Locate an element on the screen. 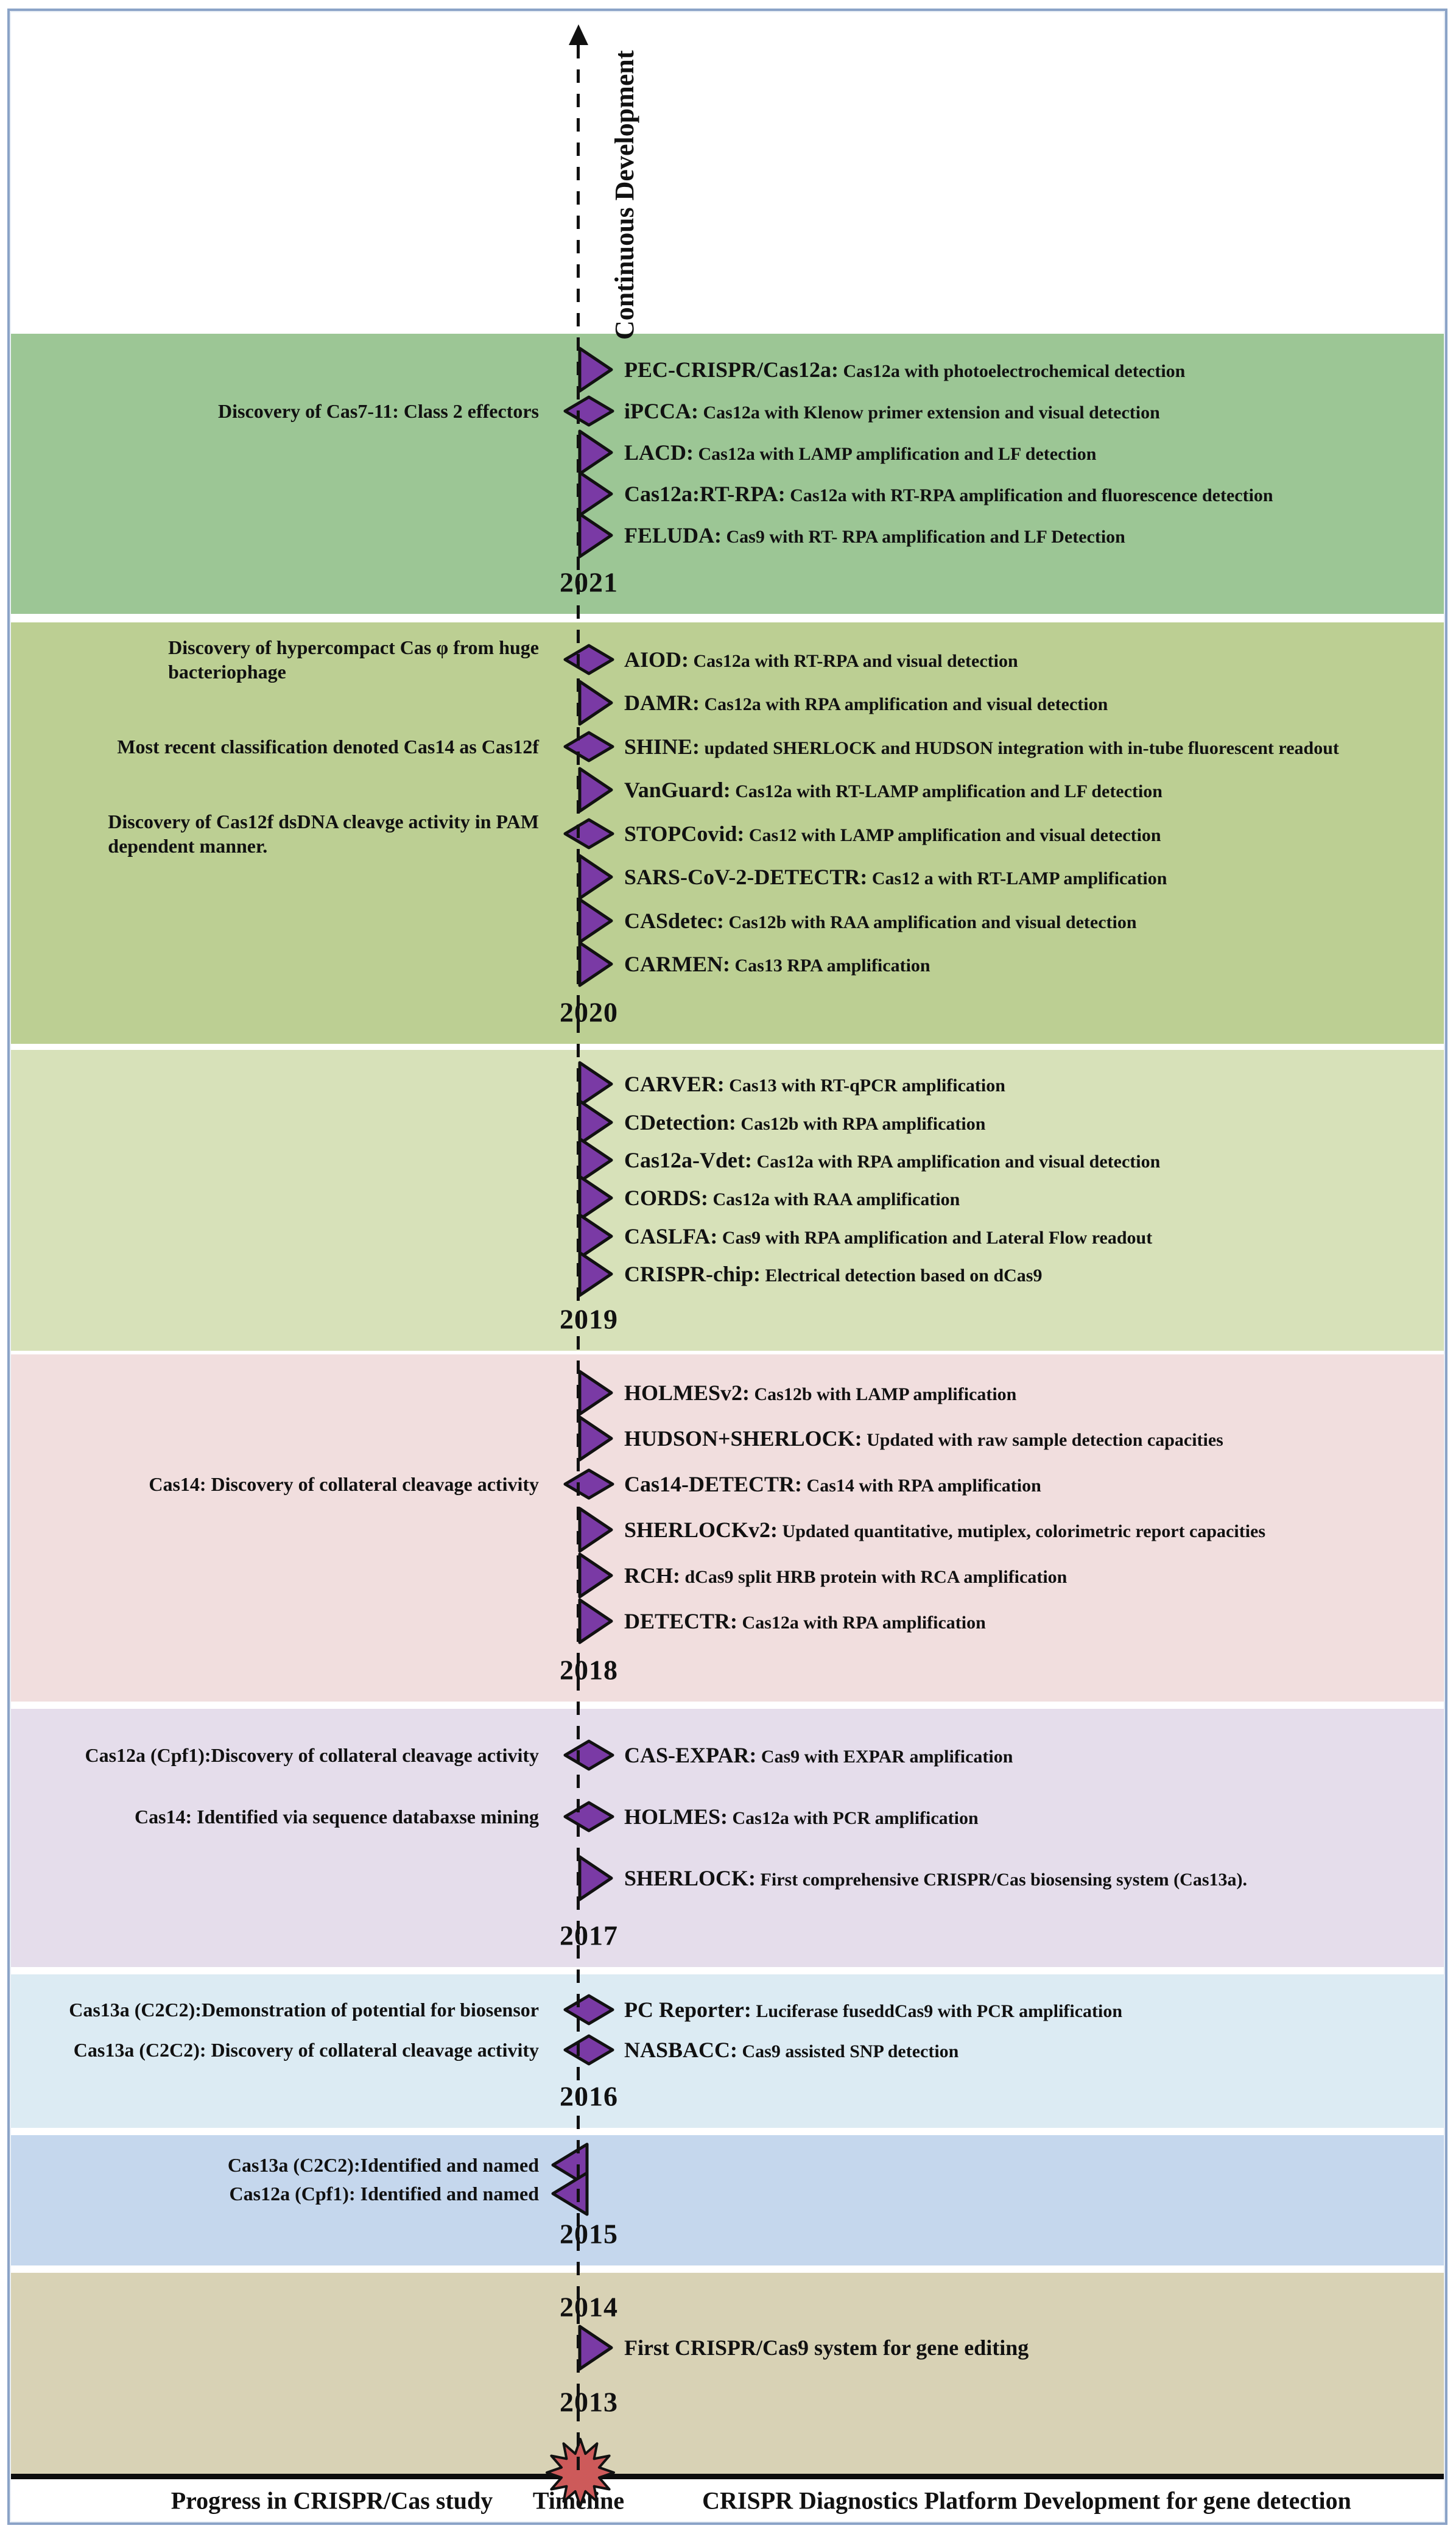  event-name: SARS-CoV-2-DETECTR: is located at coordinates (746, 877).